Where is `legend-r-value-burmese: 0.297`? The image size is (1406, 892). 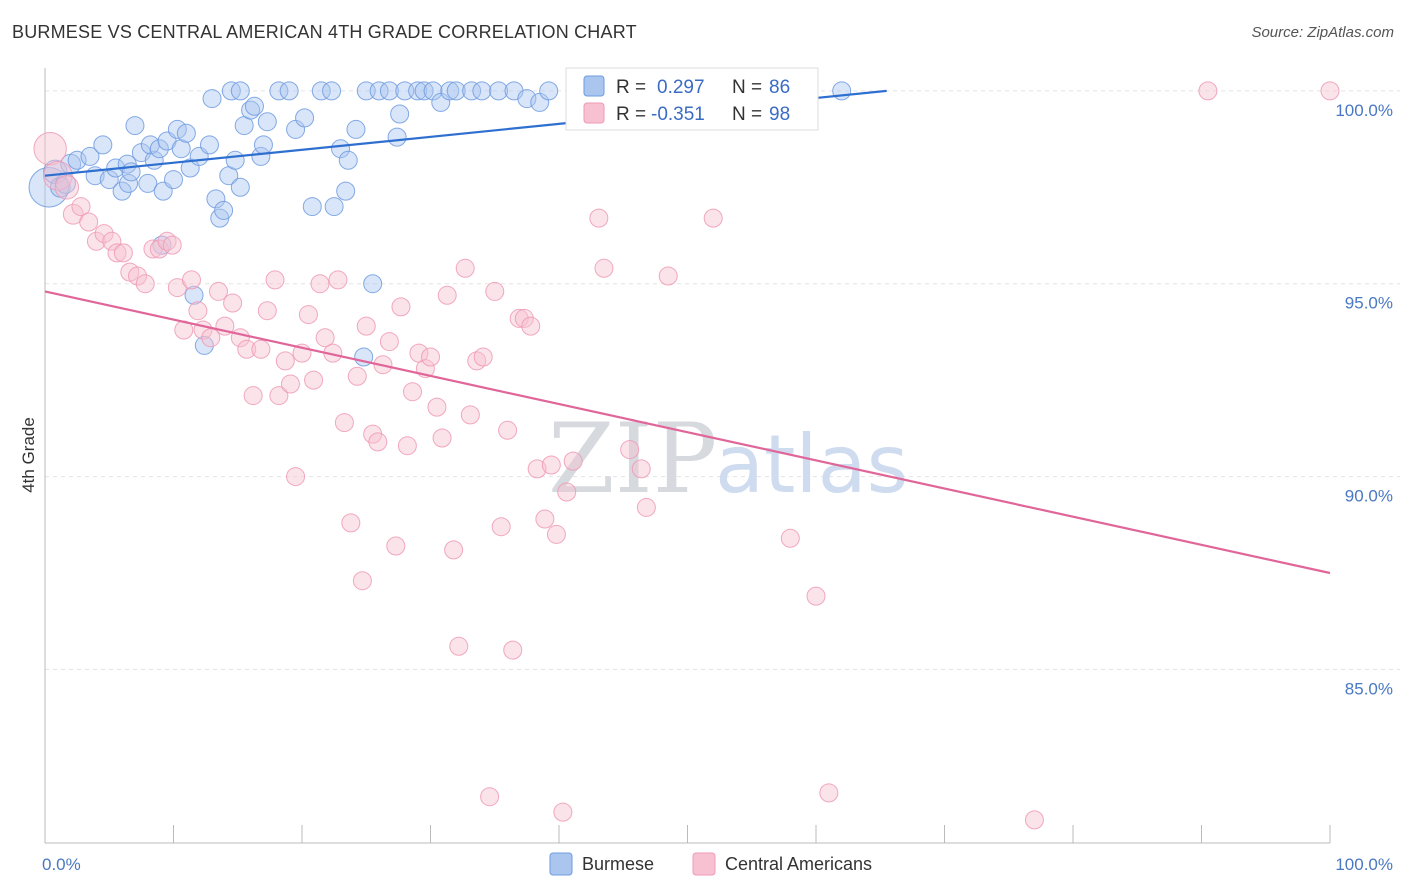 legend-r-value-burmese: 0.297 is located at coordinates (681, 87).